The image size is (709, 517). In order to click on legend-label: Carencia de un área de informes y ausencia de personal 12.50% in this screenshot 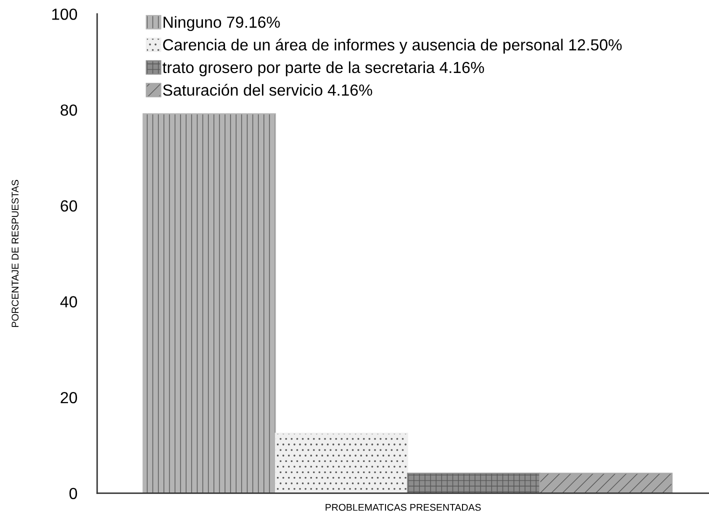, I will do `click(392, 46)`.